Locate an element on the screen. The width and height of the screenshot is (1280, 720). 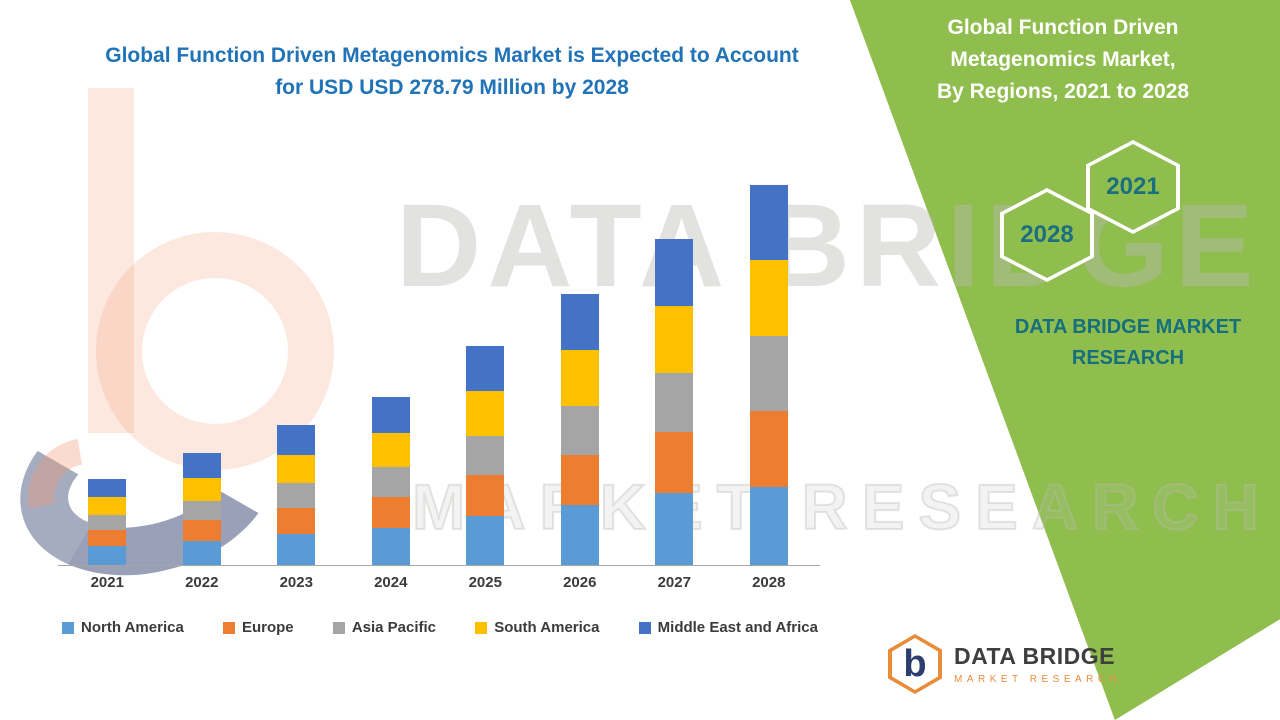
legend-item: South America is located at coordinates (537, 627).